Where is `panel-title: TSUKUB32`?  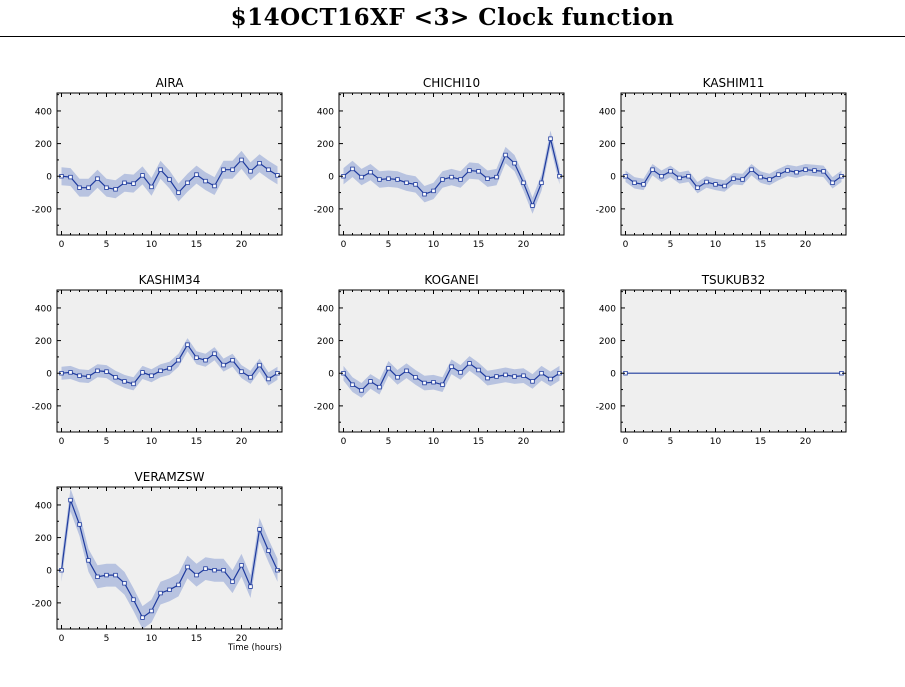
panel-title: TSUKUB32 is located at coordinates (733, 280).